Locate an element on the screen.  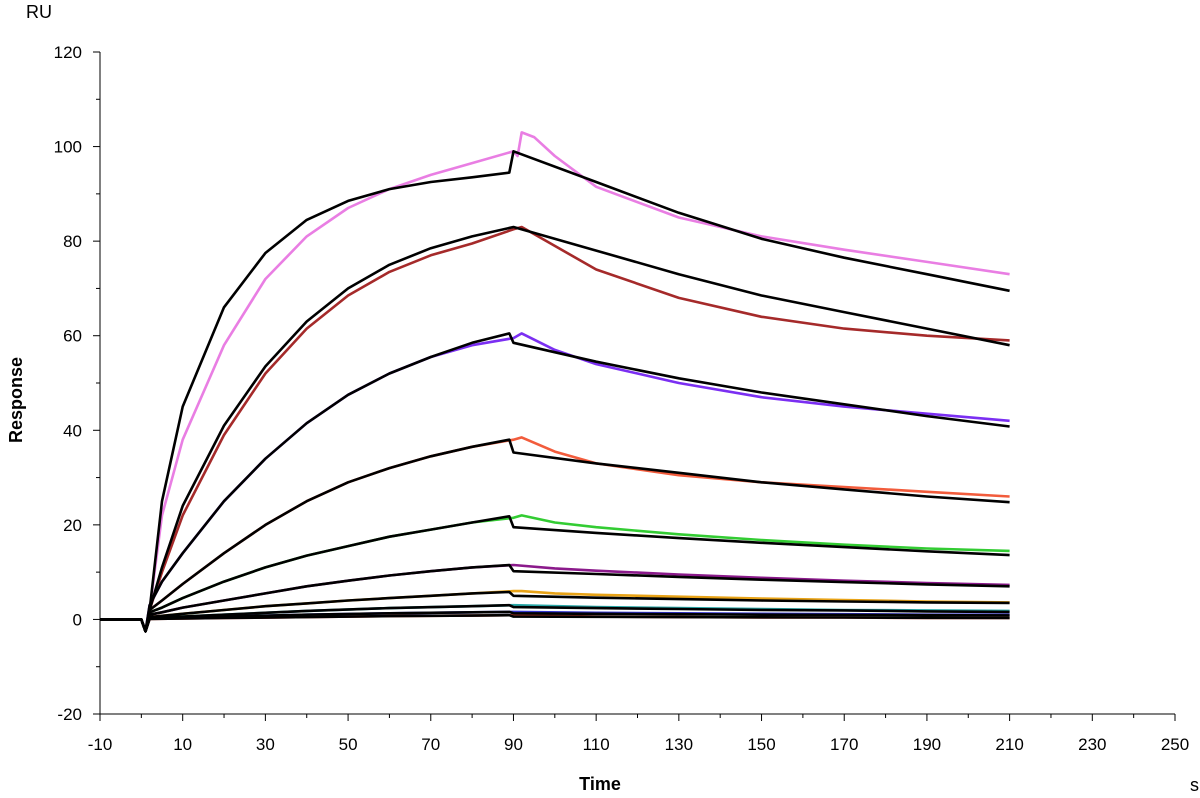
x-axis-ticks: -10 10 30 50 70 90 110 130 150 170 190 210 230 250 is located at coordinates (638, 734).